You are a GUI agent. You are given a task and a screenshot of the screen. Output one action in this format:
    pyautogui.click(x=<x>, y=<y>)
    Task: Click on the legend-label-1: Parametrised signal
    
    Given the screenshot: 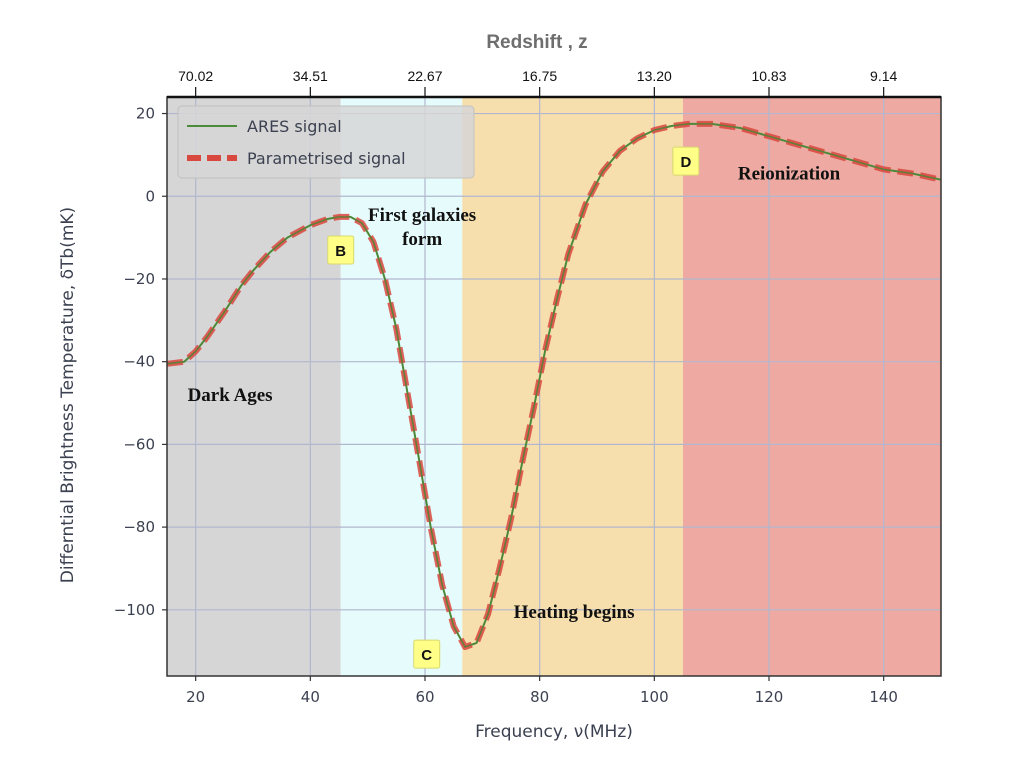 What is the action you would take?
    pyautogui.click(x=326, y=158)
    